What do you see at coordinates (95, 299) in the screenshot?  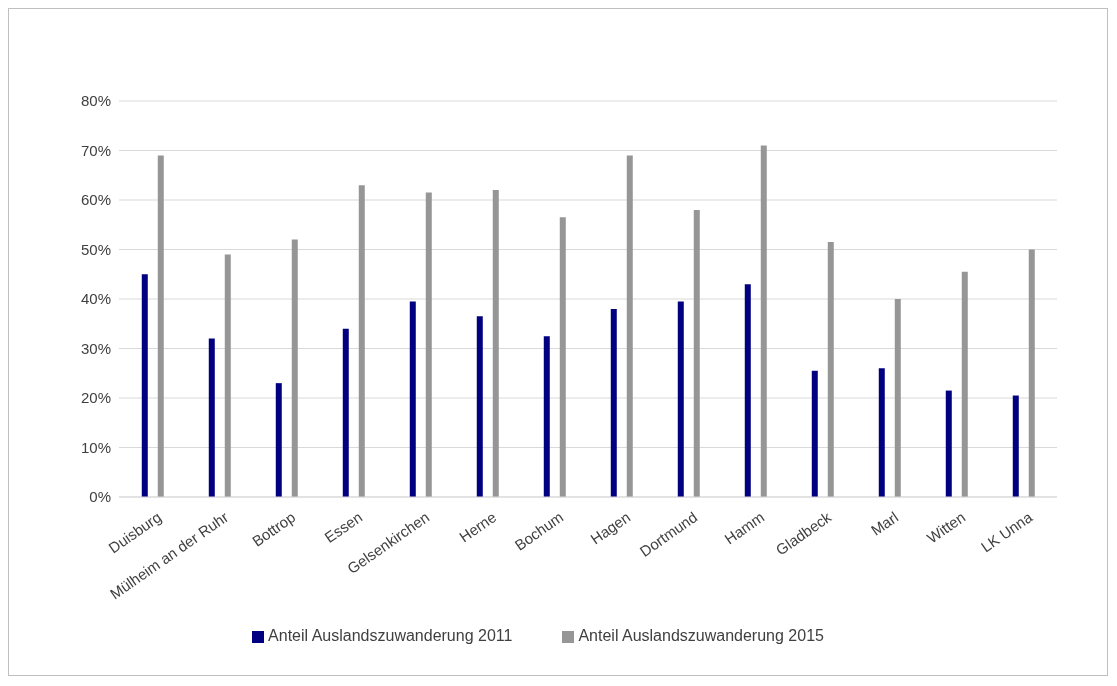 I see `y-tick-label: 40%` at bounding box center [95, 299].